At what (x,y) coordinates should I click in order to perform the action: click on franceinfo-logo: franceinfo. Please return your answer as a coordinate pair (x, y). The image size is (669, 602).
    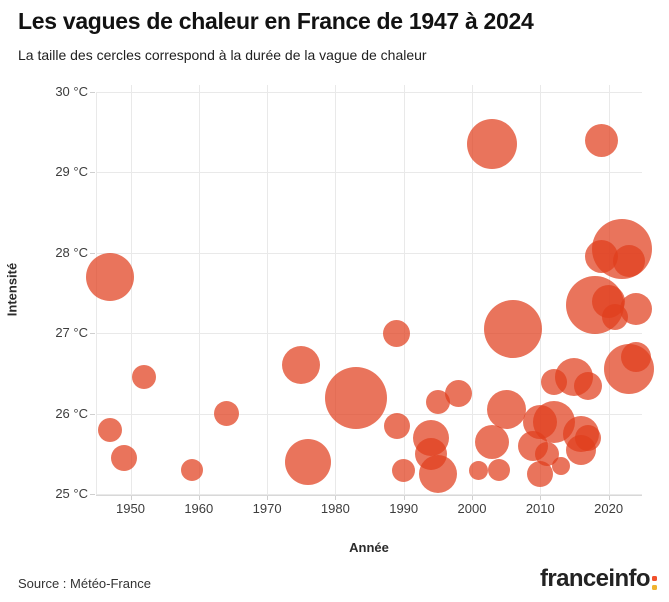
    Looking at the image, I should click on (599, 579).